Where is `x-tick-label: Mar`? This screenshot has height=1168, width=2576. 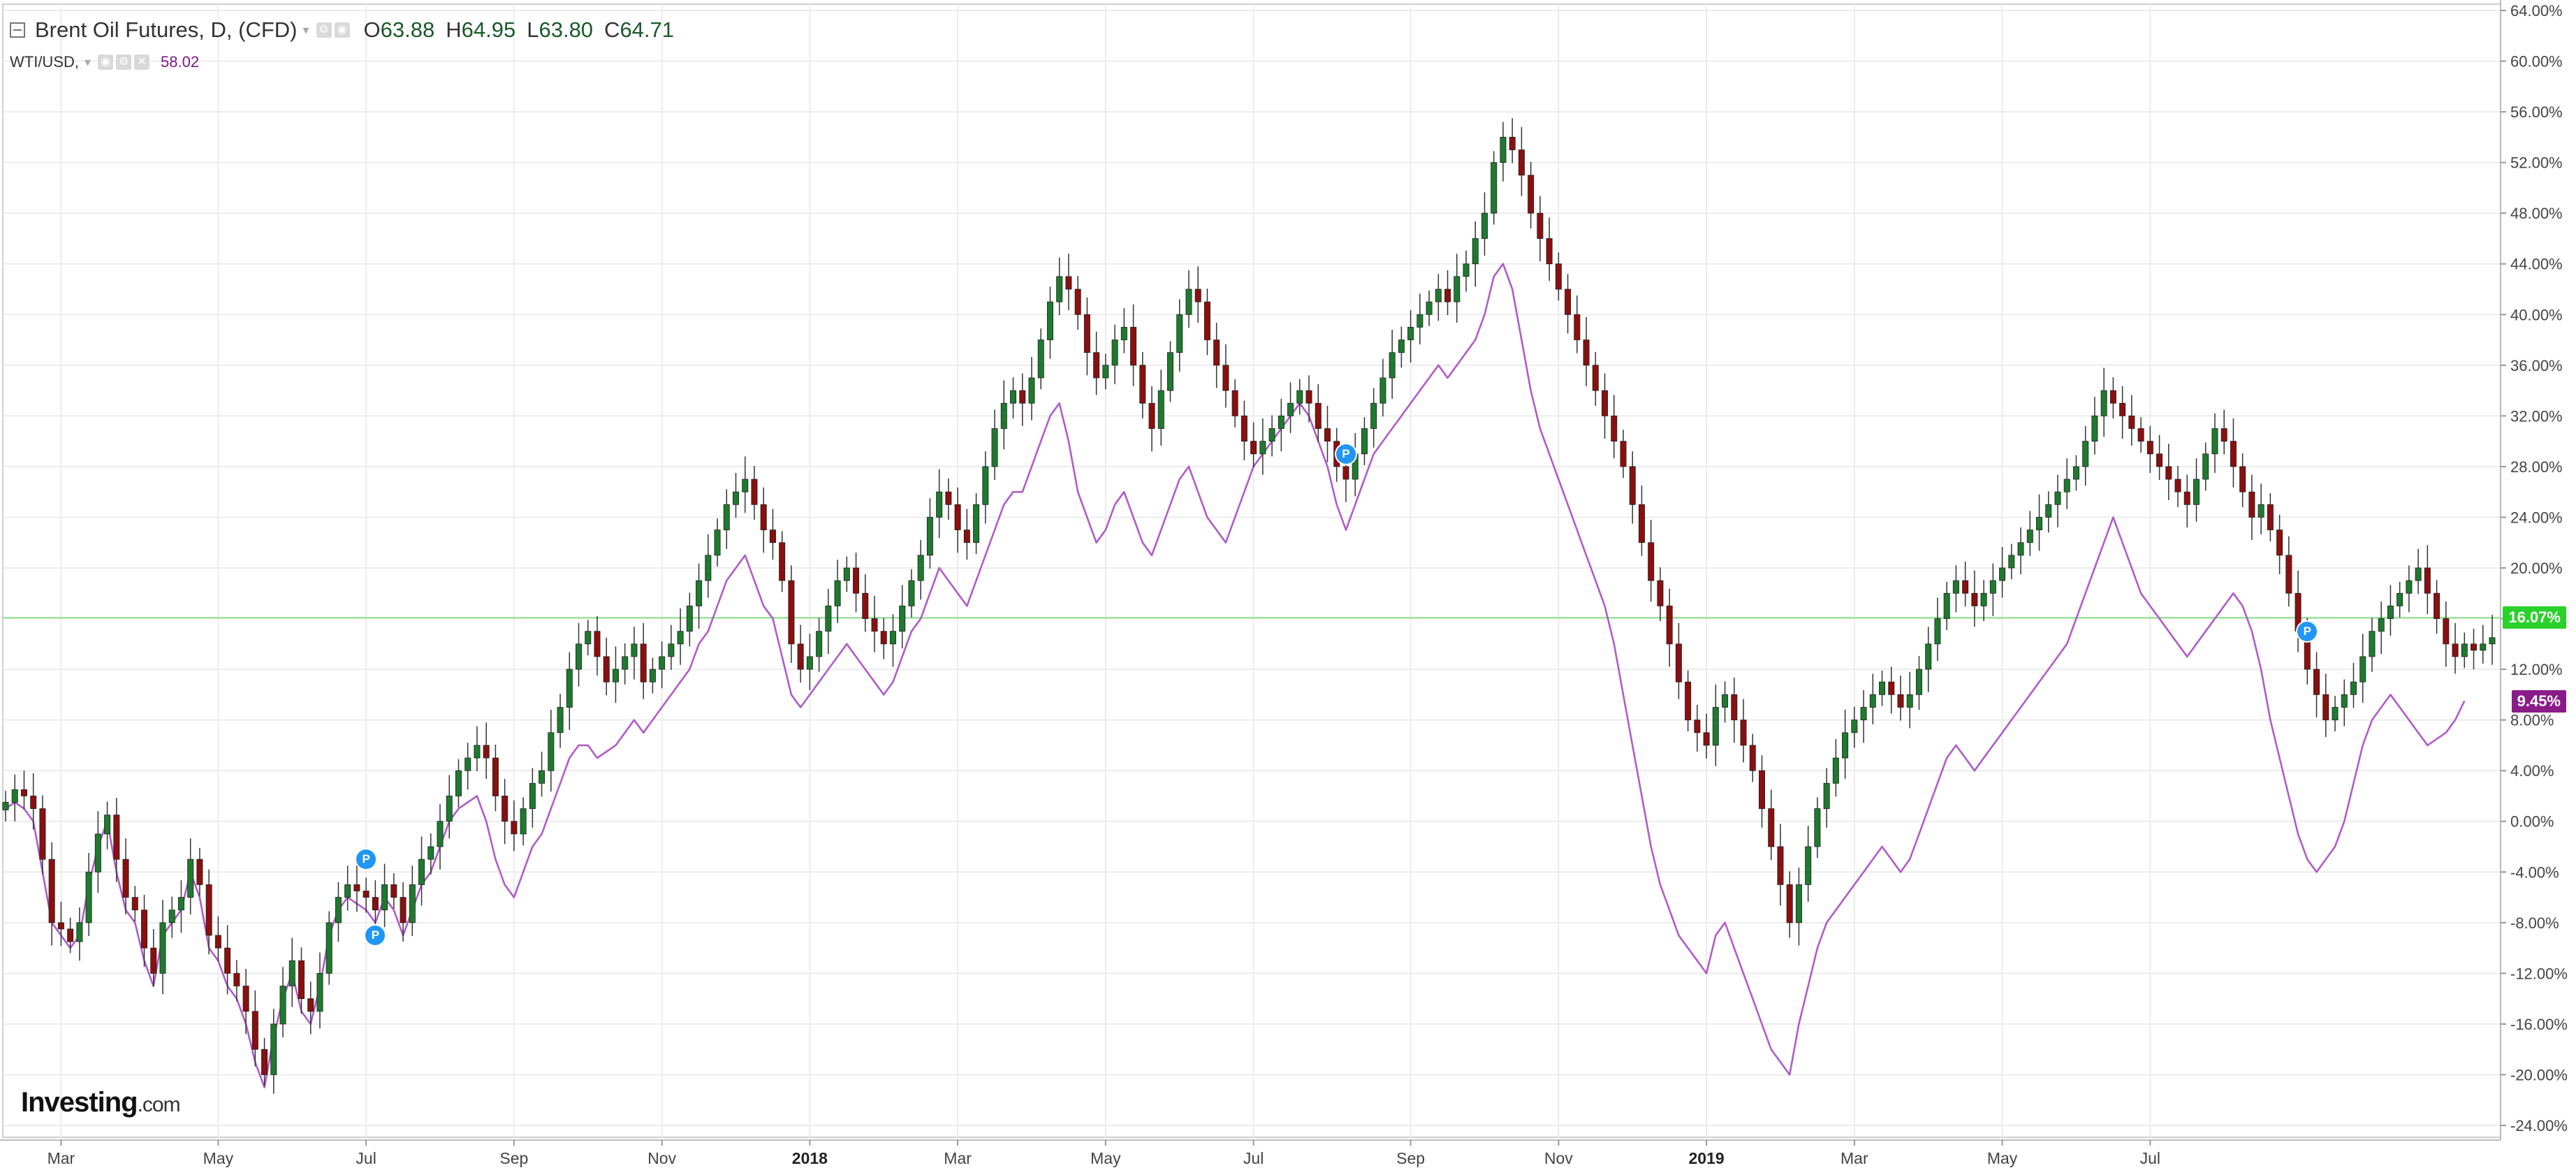
x-tick-label: Mar is located at coordinates (1854, 1158).